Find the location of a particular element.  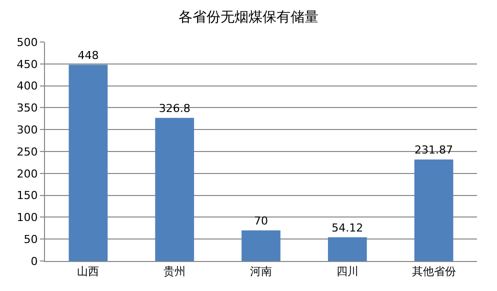

y-tick-label: 0 is located at coordinates (34, 261).